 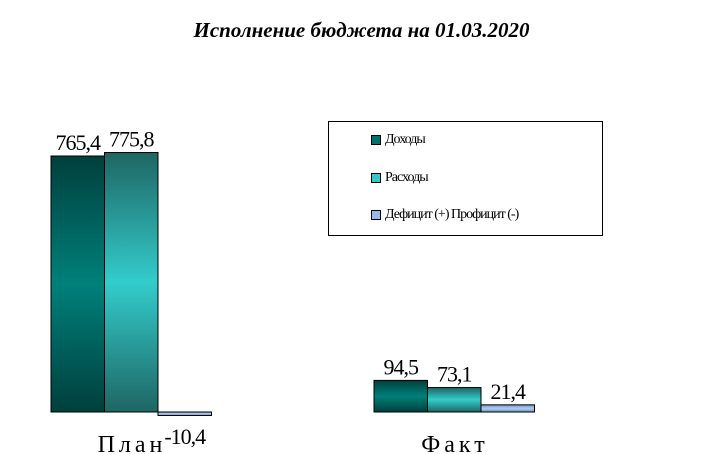 What do you see at coordinates (79, 142) in the screenshot?
I see `data-label-0-0: 765,4` at bounding box center [79, 142].